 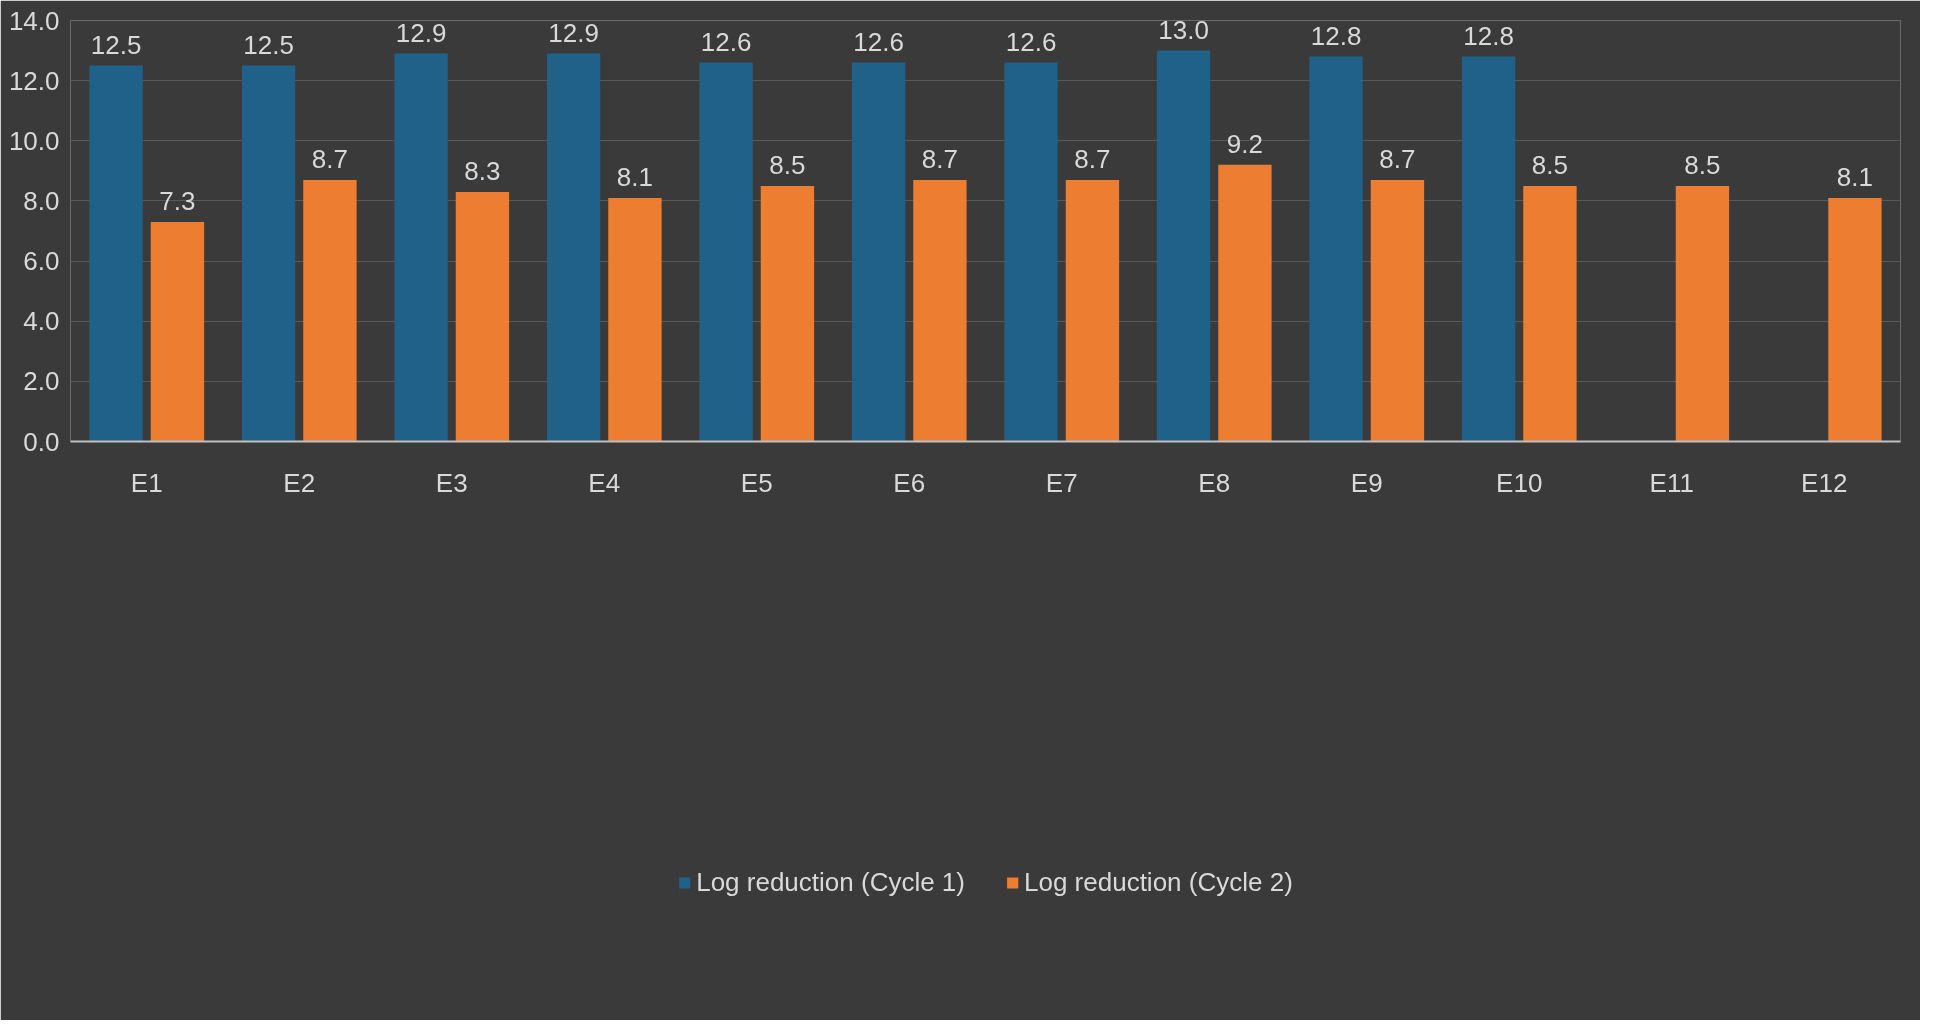 I want to click on x-tick-label: E11, so click(x=1671, y=482).